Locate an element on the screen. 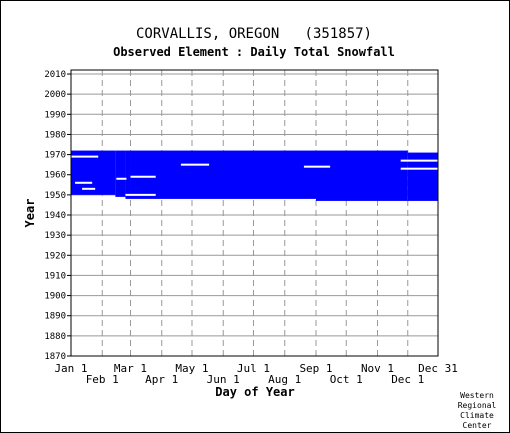  y-tick-label: 1930 is located at coordinates (55, 236).